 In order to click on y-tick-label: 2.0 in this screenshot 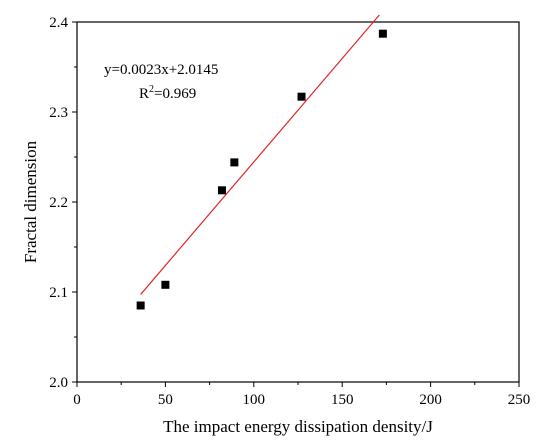, I will do `click(58, 383)`.